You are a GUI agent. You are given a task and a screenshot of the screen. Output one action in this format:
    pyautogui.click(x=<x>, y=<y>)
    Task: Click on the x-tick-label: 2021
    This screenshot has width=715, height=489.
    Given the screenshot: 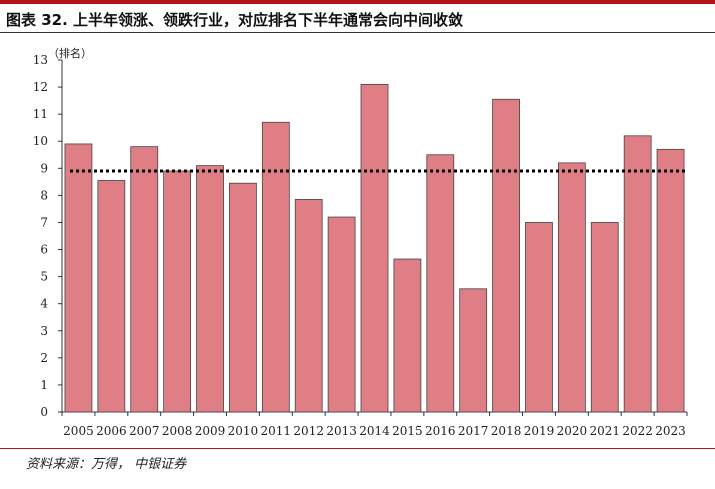 What is the action you would take?
    pyautogui.click(x=604, y=431)
    